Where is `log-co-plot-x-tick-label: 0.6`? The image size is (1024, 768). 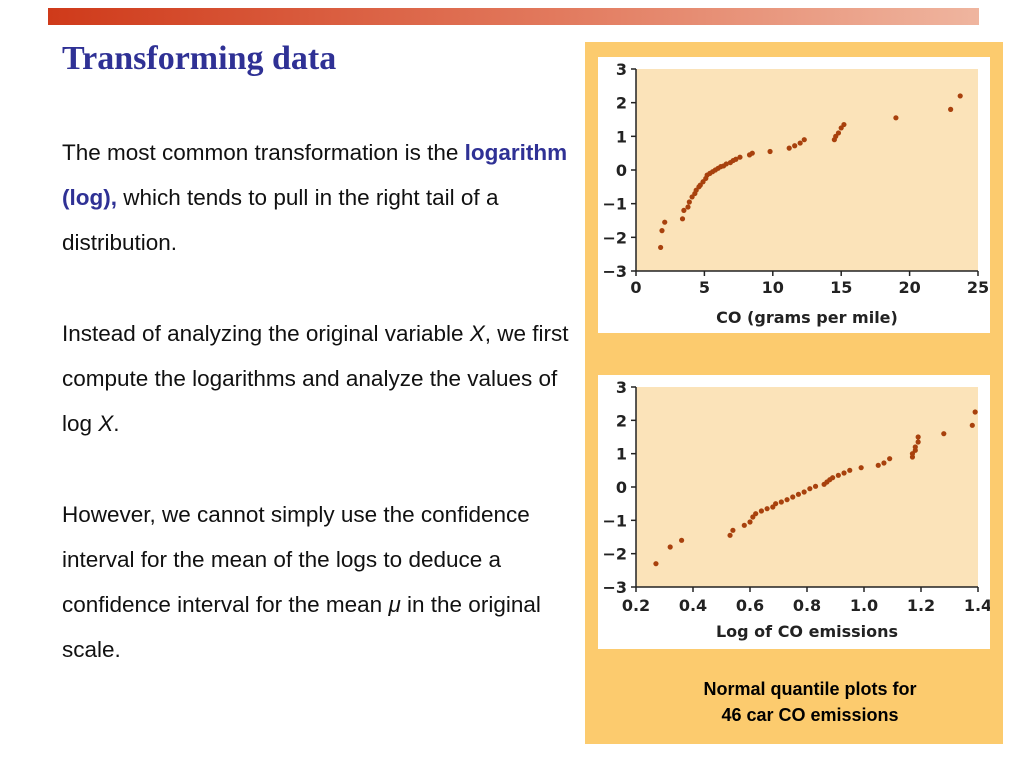
log-co-plot-x-tick-label: 0.6 is located at coordinates (750, 605).